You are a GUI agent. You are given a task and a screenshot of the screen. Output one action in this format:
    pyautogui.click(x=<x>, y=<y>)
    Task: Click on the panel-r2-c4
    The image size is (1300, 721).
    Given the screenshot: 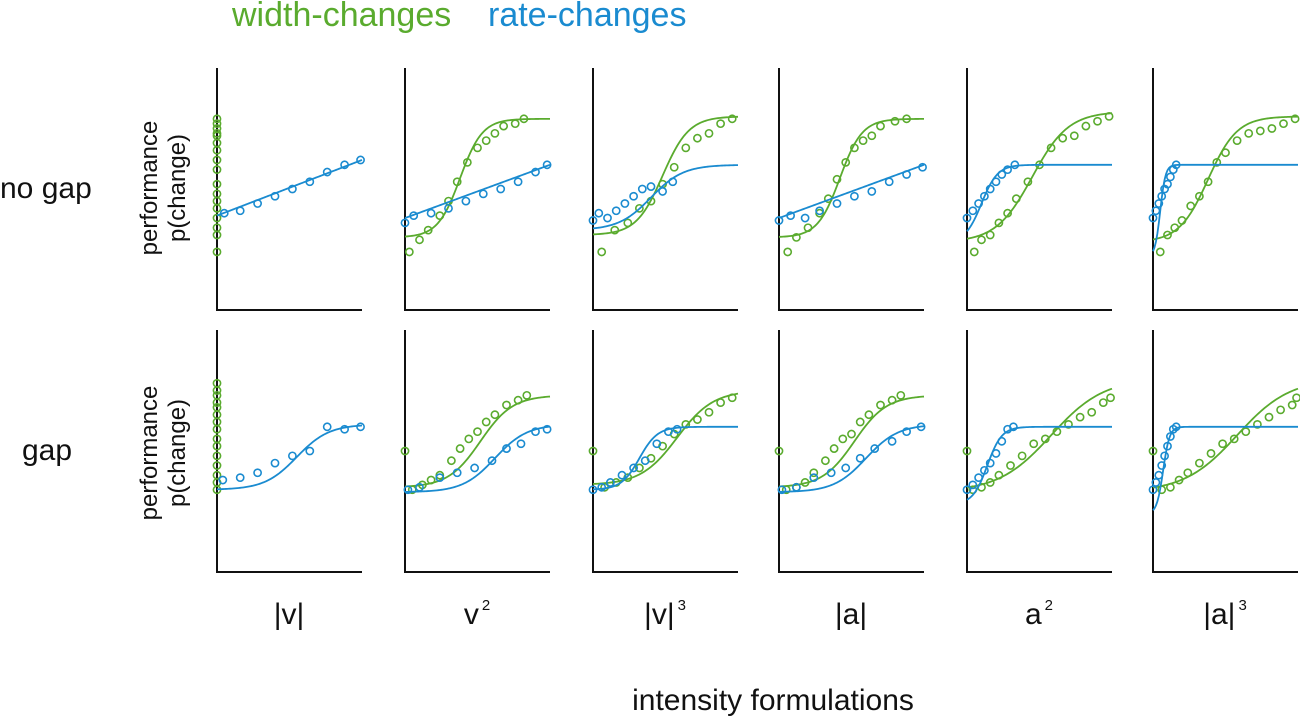 What is the action you would take?
    pyautogui.click(x=850, y=451)
    